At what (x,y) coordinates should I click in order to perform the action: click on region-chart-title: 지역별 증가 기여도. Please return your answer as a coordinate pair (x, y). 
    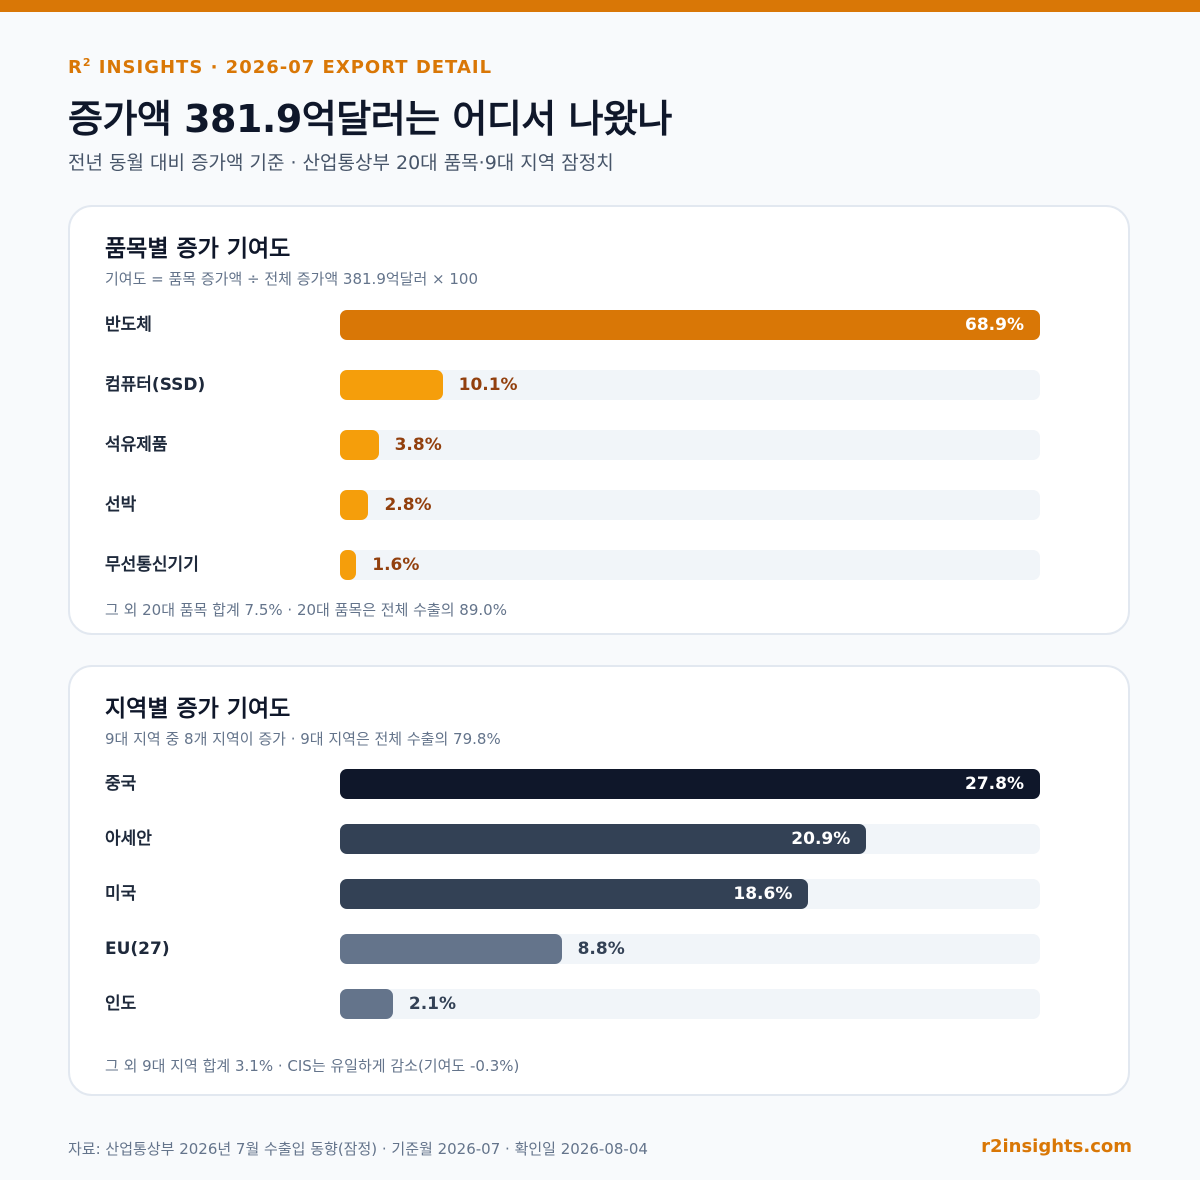
    Looking at the image, I should click on (198, 709).